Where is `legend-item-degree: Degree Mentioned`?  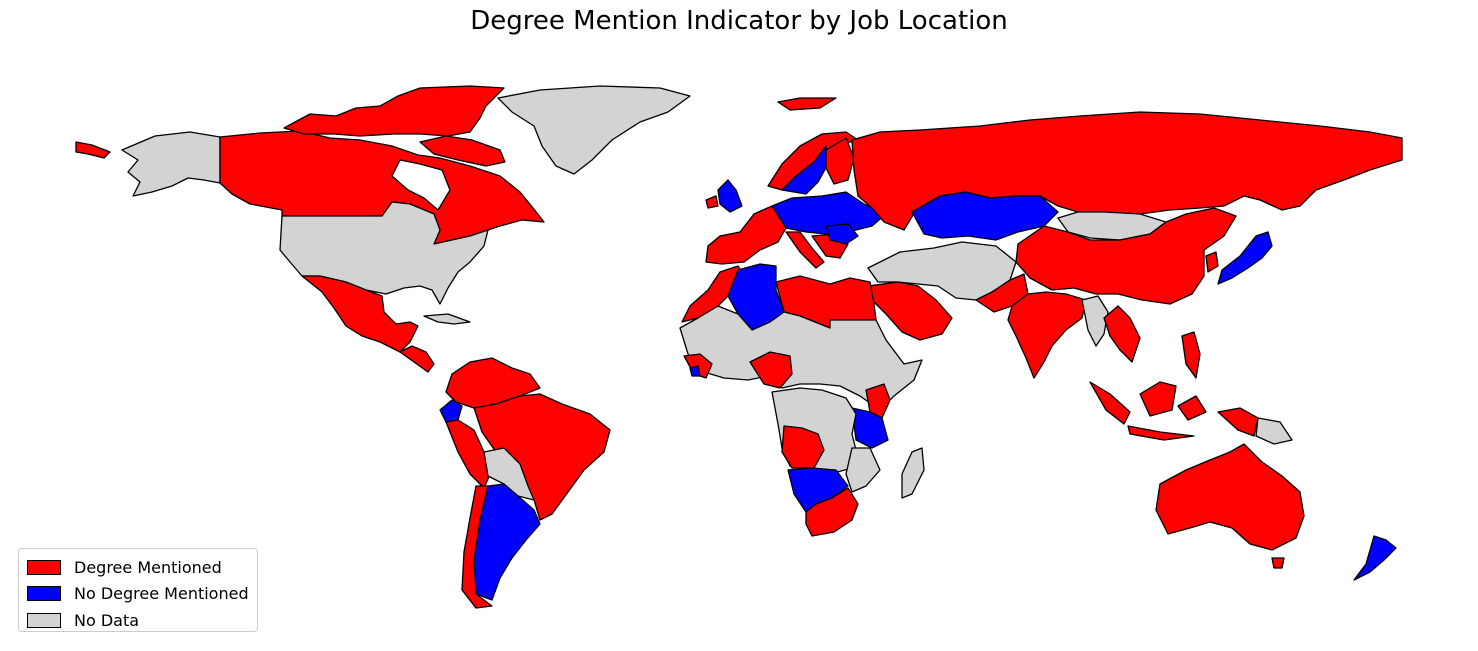
legend-item-degree: Degree Mentioned is located at coordinates (138, 567).